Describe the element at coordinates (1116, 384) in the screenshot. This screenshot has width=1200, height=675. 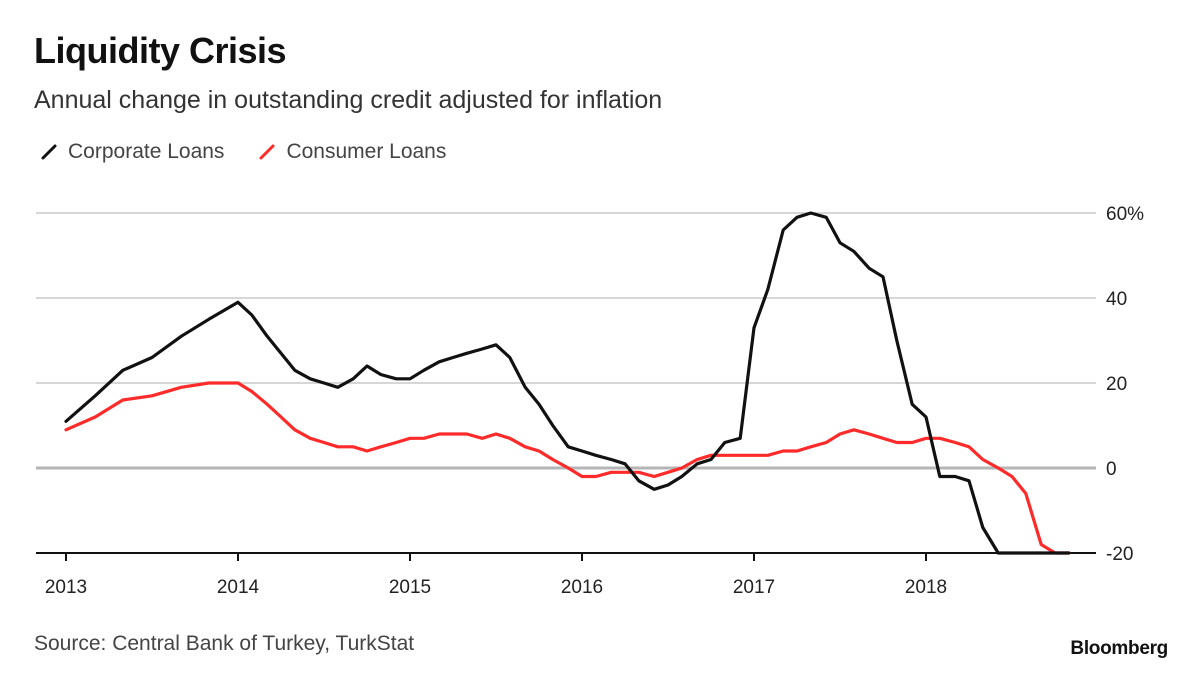
I see `y-tick-label-2: 20` at that location.